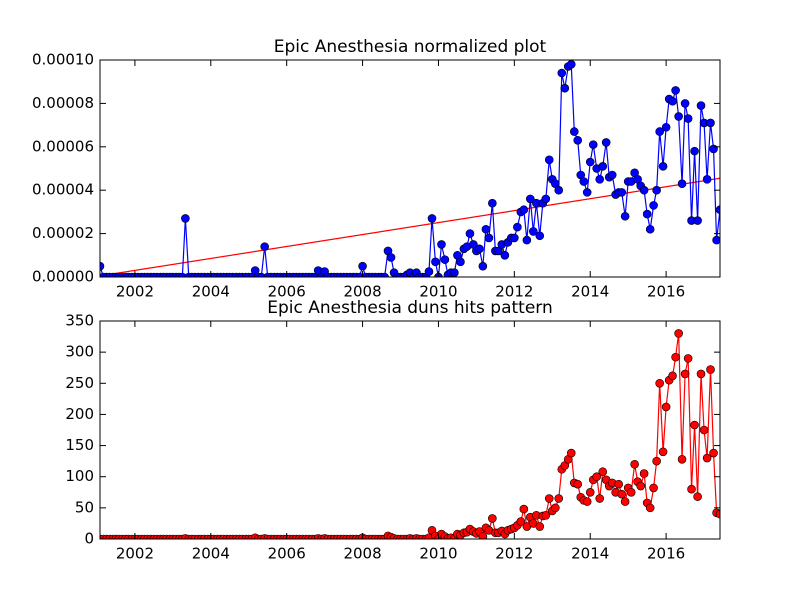 The image size is (800, 600). Describe the element at coordinates (79, 445) in the screenshot. I see `y-tick-label: 150` at that location.